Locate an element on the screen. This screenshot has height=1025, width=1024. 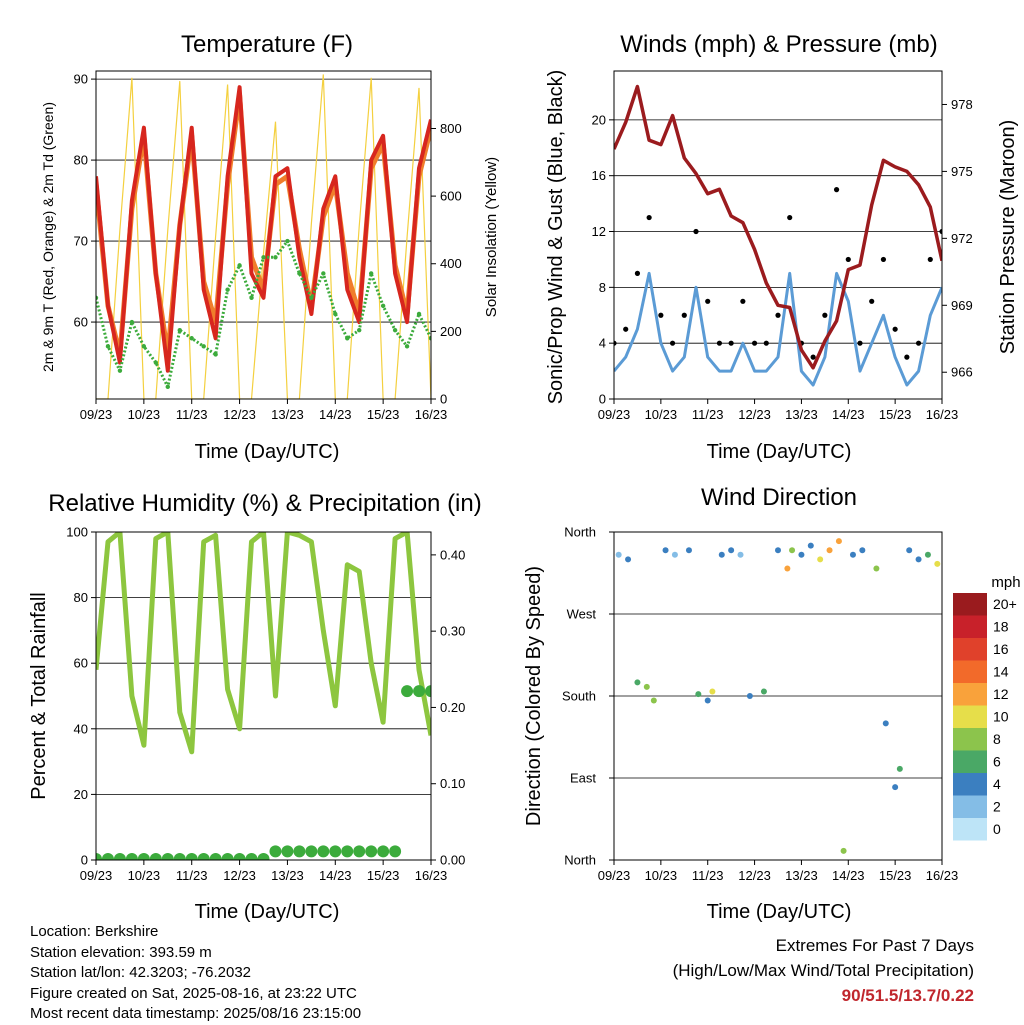
humidity-yticks-left: 0 20 40 60 80 100 is located at coordinates (81, 696).